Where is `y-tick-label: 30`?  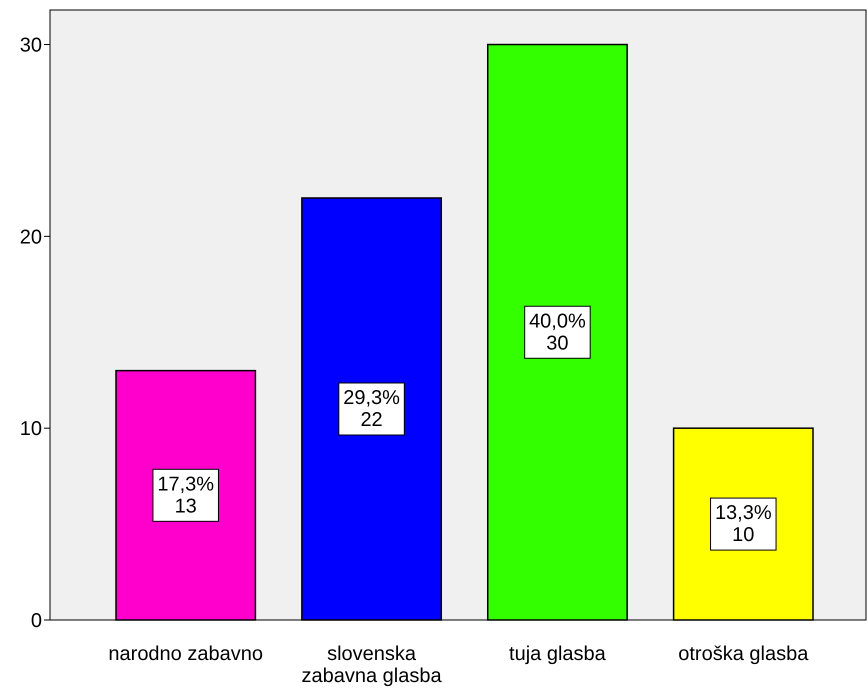
y-tick-label: 30 is located at coordinates (31, 45).